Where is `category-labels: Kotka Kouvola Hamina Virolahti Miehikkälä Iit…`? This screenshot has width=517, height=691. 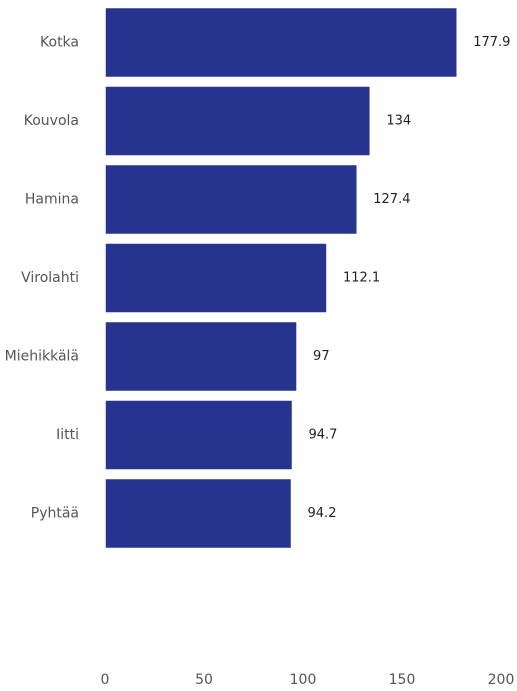
category-labels: Kotka Kouvola Hamina Virolahti Miehikkälä Iit… is located at coordinates (42, 278).